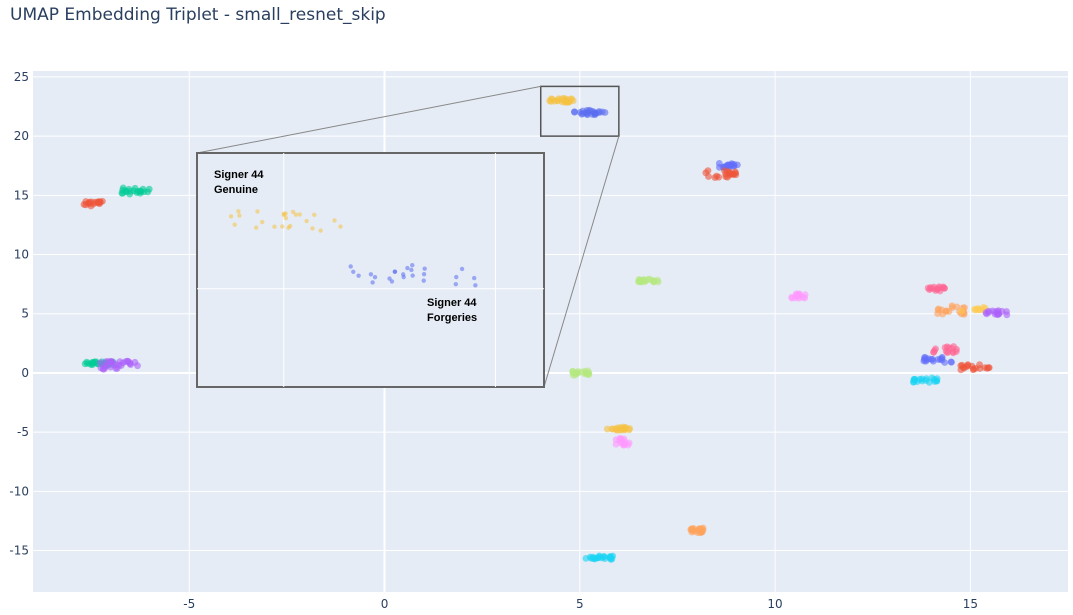 The width and height of the screenshot is (1073, 615). Describe the element at coordinates (581, 261) in the screenshot. I see `connector-line` at that location.